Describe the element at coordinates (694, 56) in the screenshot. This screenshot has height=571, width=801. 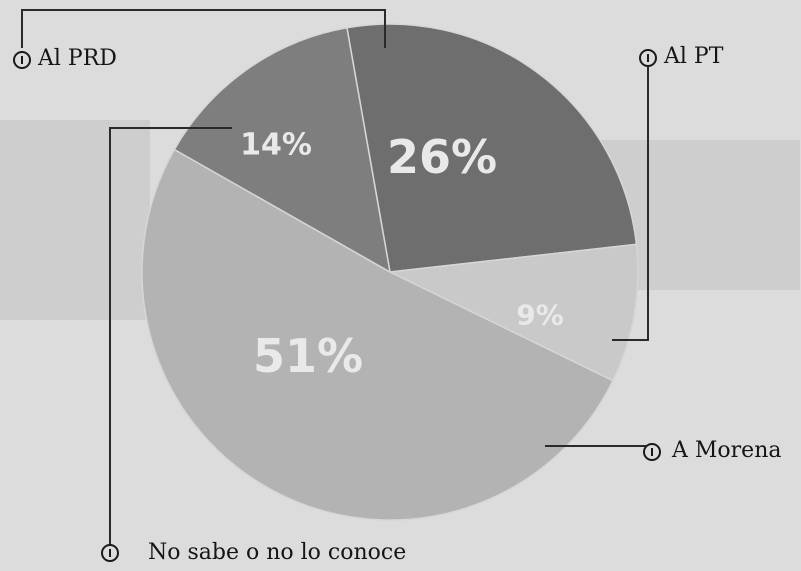
I see `callout-label-pt: Al PT` at that location.